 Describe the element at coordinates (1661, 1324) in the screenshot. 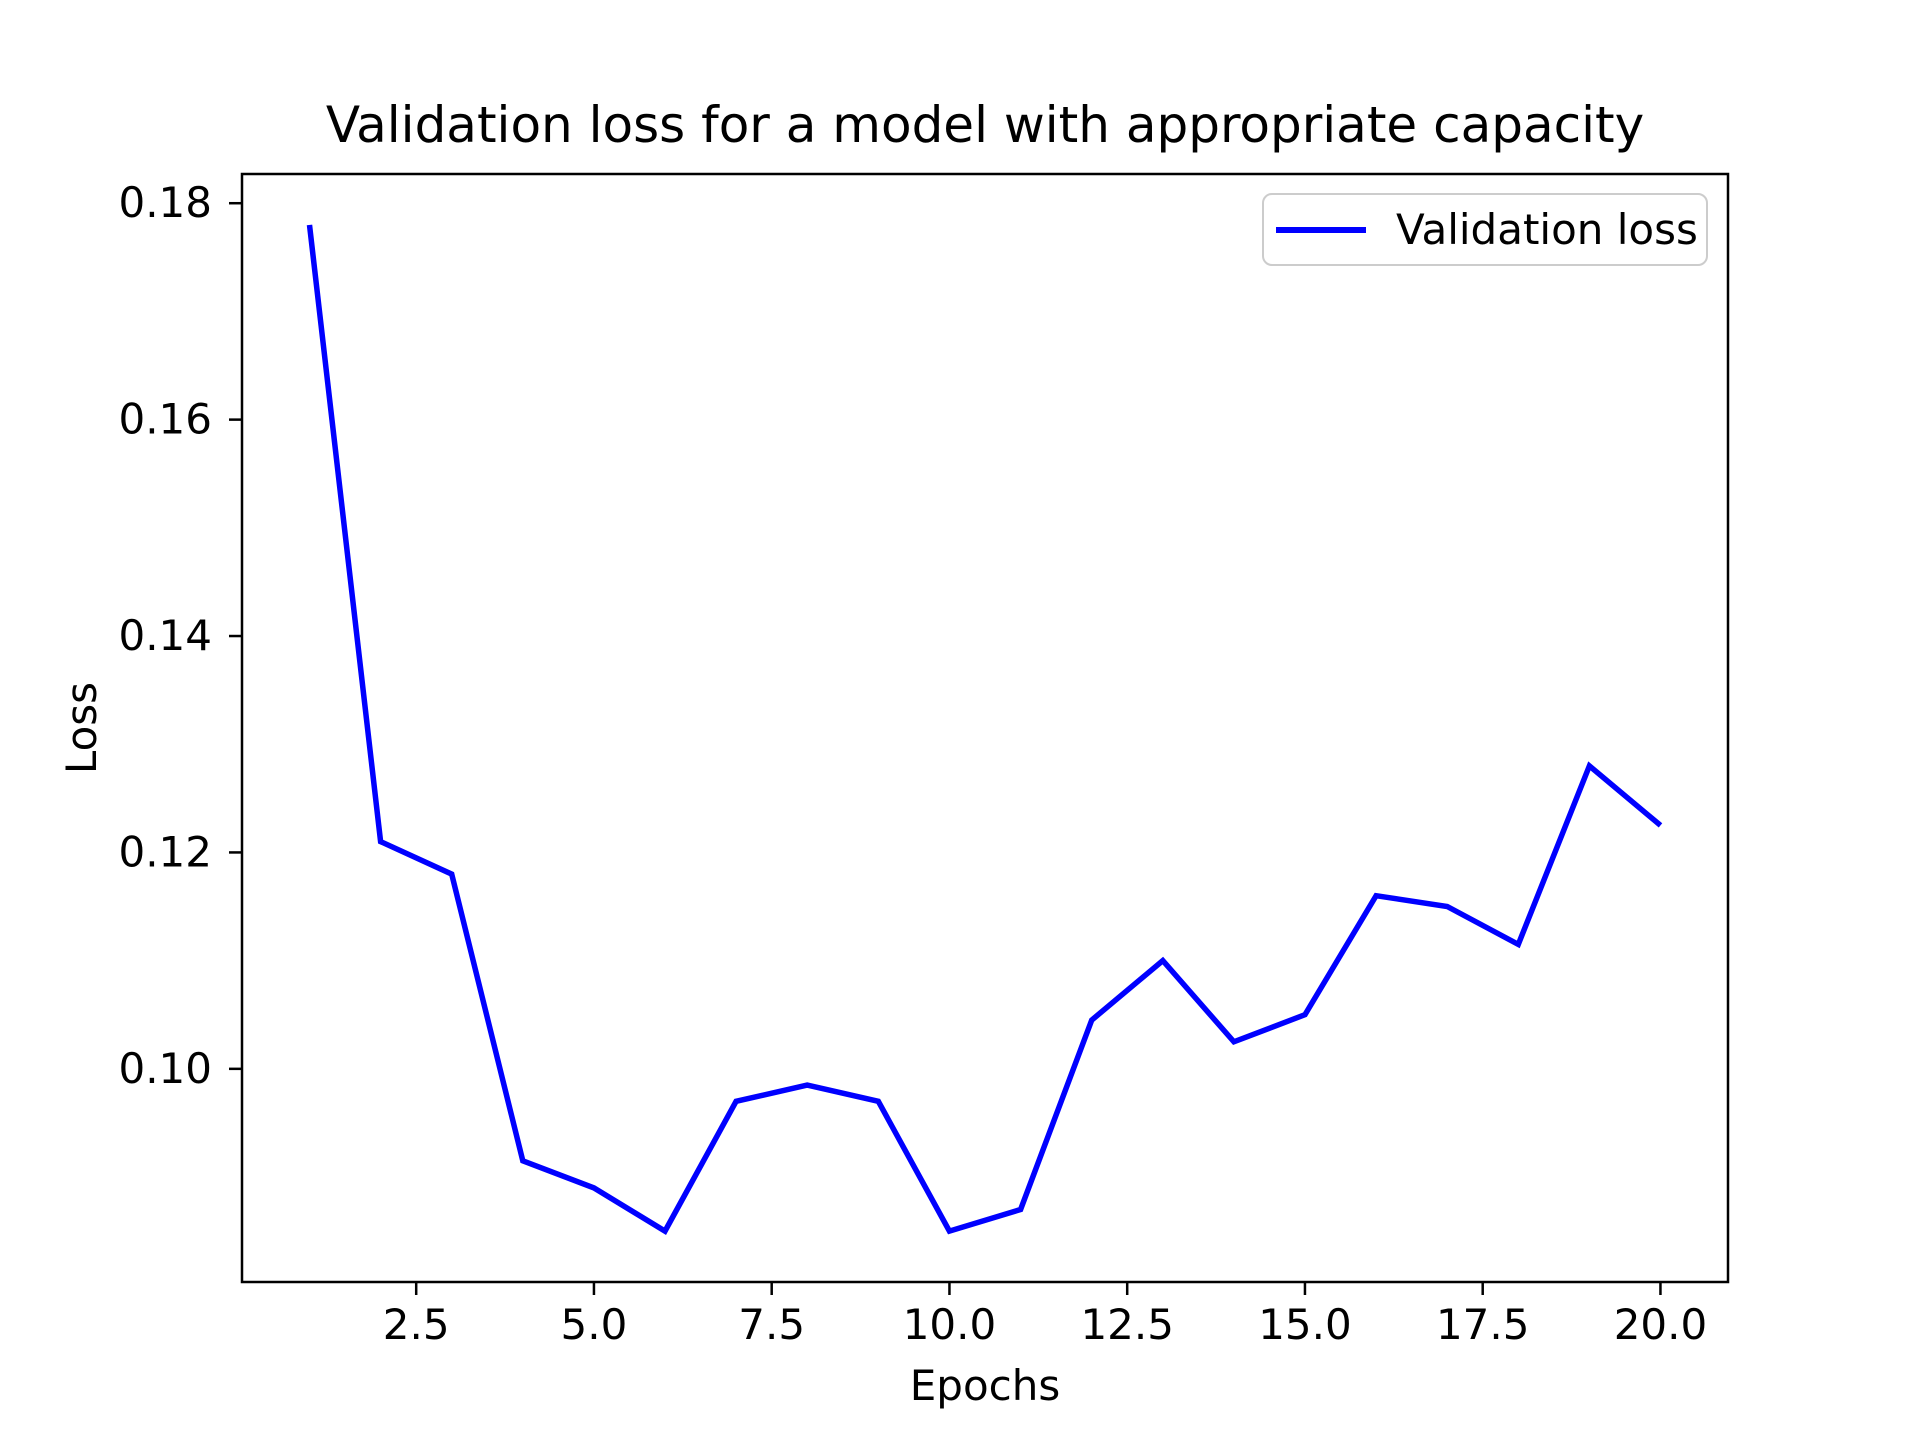

I see `x-tick-label: 20.0` at that location.